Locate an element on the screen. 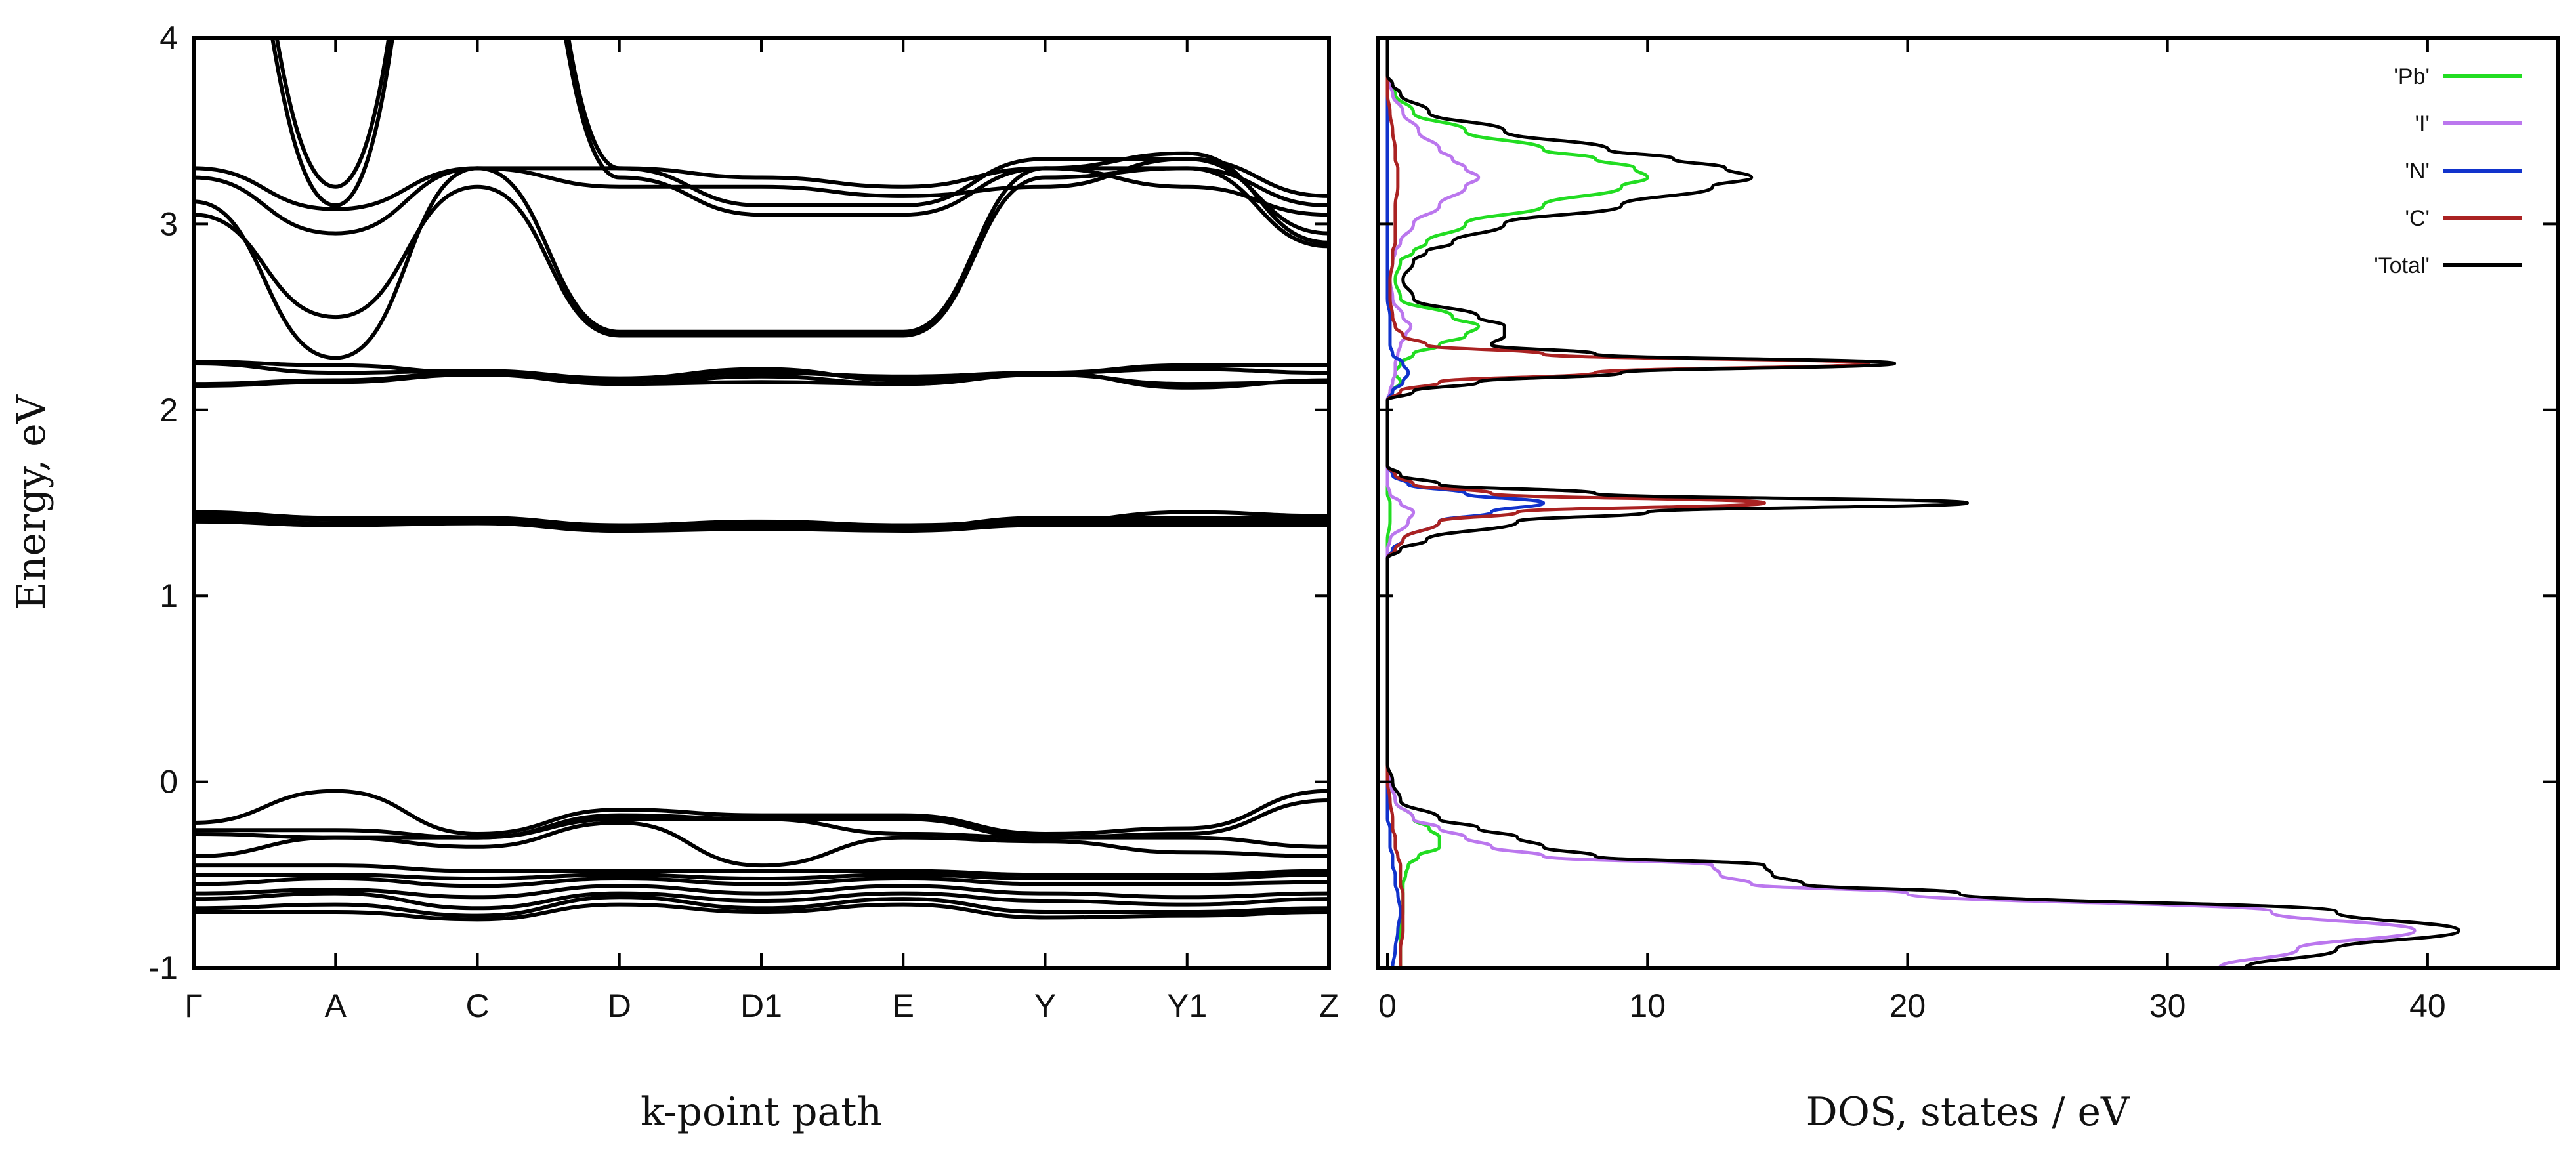 This screenshot has height=1158, width=2576. kpoint-label: D is located at coordinates (619, 1005).